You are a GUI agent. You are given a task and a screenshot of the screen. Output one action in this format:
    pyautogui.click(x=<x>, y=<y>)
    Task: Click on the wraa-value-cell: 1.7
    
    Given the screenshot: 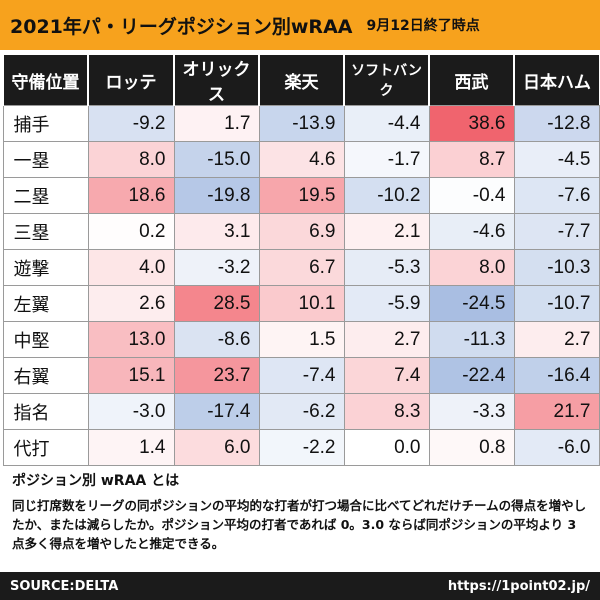 What is the action you would take?
    pyautogui.click(x=216, y=123)
    